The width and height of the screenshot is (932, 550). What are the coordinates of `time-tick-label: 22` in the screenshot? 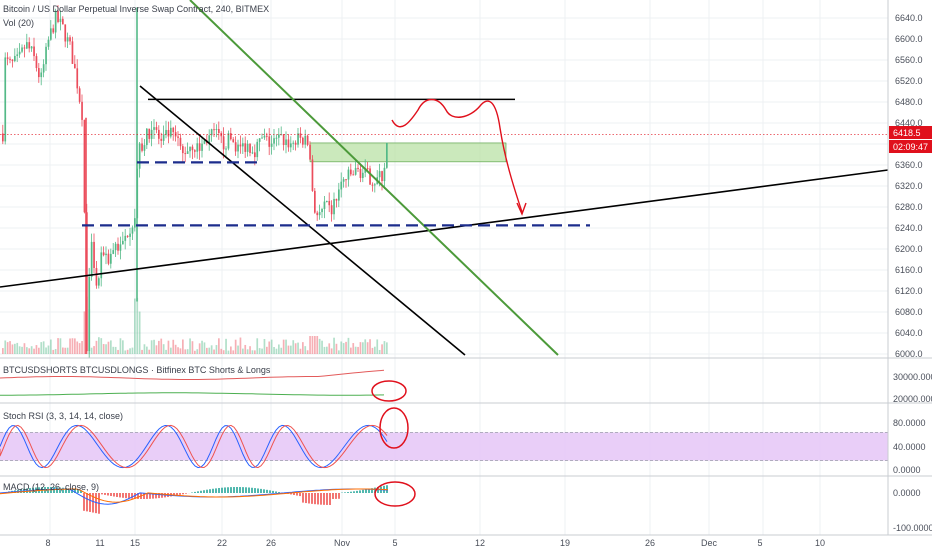 It's located at (222, 543).